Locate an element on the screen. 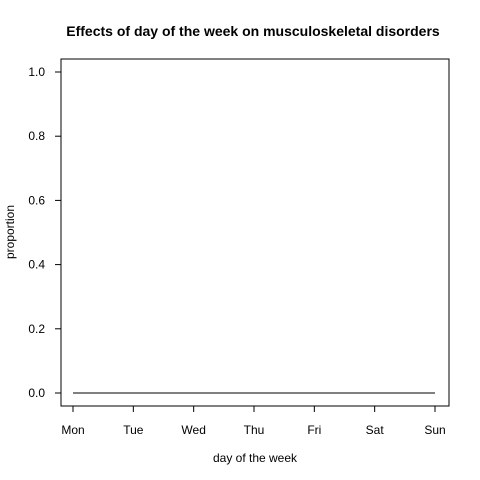  y-tick-label: 0.8 is located at coordinates (36, 136).